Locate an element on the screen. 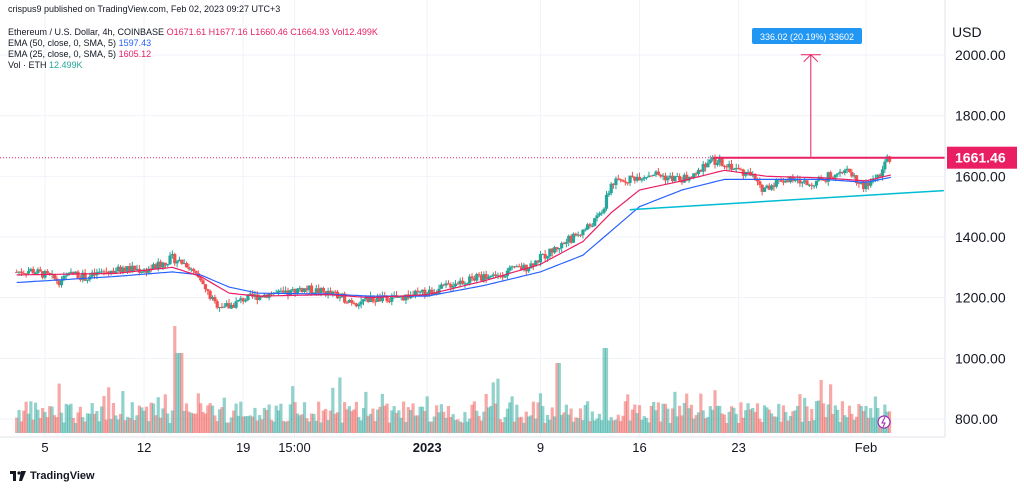  ema50-legend: EMA (50, close, 0, SMA, 5) 1597.43 is located at coordinates (79, 43).